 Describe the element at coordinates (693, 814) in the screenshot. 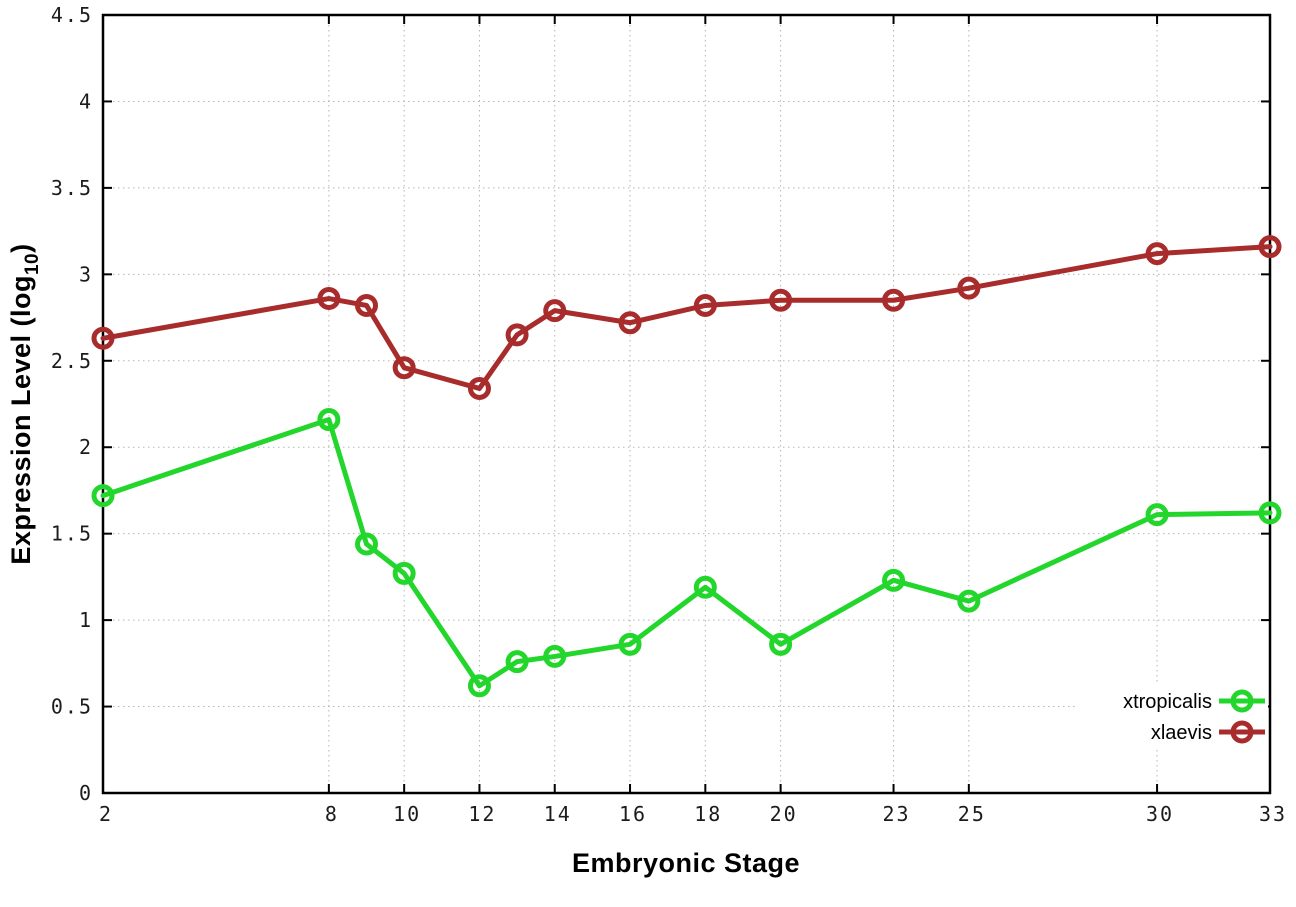

I see `x-tick-labels: 2 8 10 12 14 16 18 20 23 25 30 33` at that location.